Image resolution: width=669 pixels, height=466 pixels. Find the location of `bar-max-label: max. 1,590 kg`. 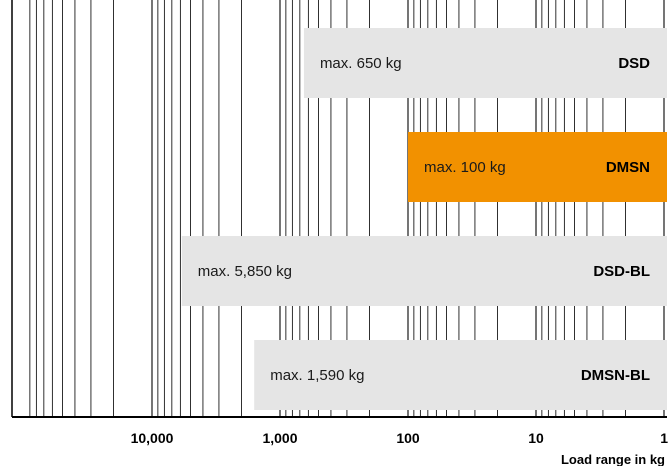

bar-max-label: max. 1,590 kg is located at coordinates (317, 375).